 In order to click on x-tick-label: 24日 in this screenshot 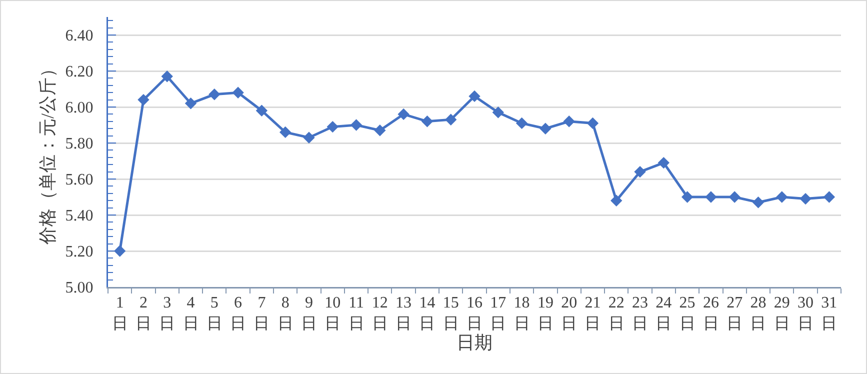, I will do `click(664, 313)`.